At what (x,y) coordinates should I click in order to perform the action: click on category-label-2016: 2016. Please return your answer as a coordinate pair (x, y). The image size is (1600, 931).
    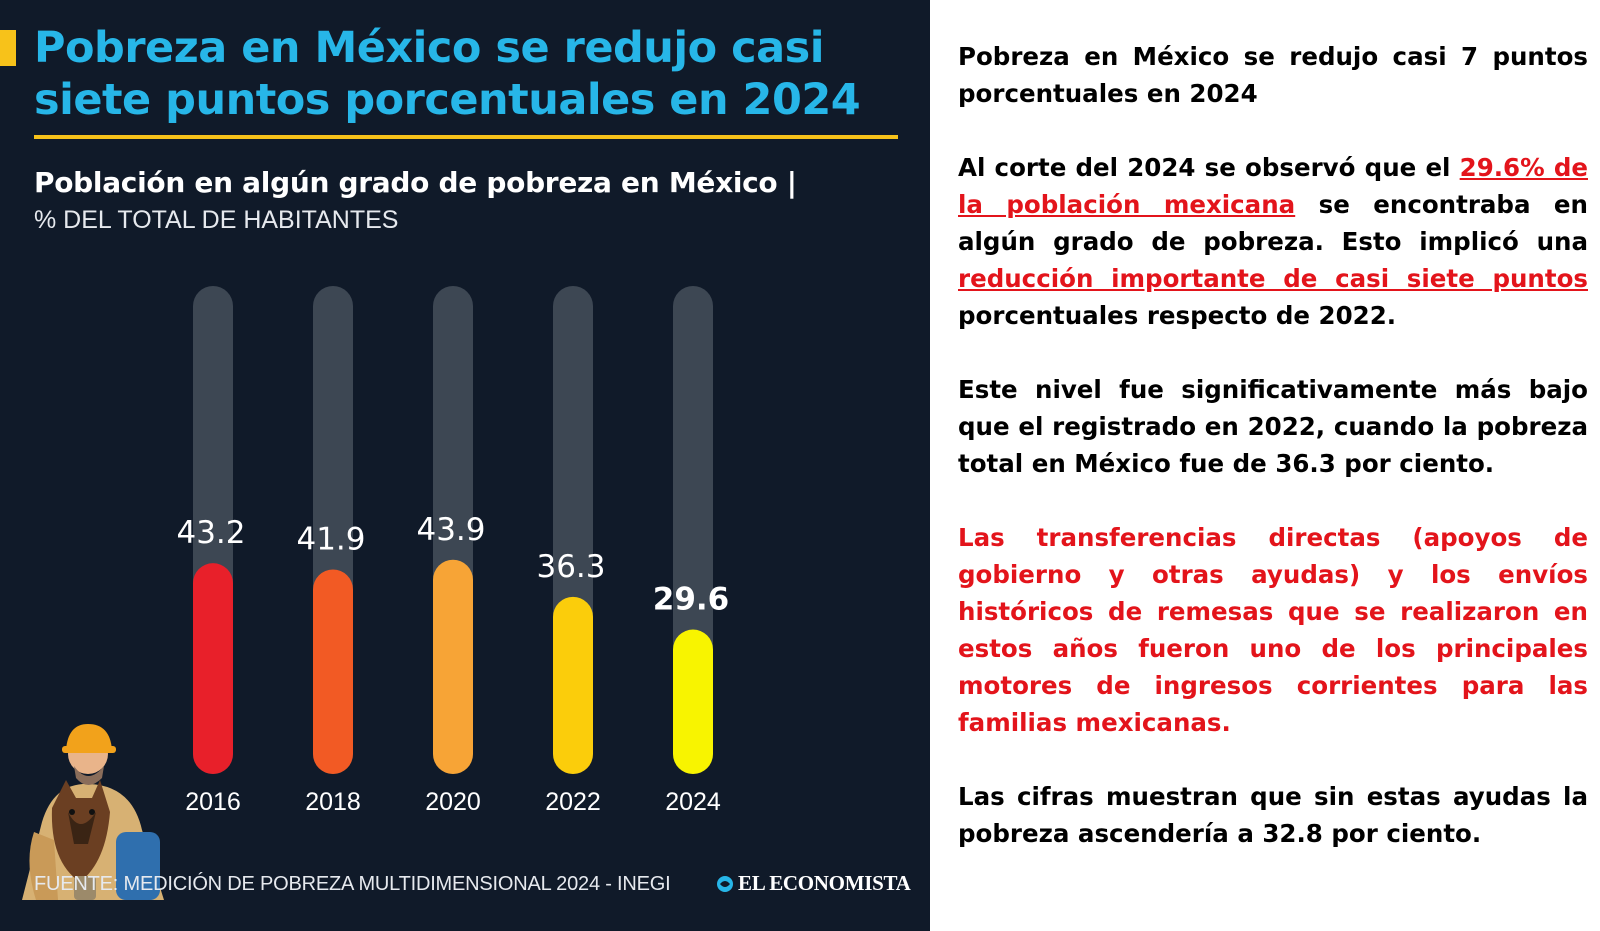
    Looking at the image, I should click on (213, 802).